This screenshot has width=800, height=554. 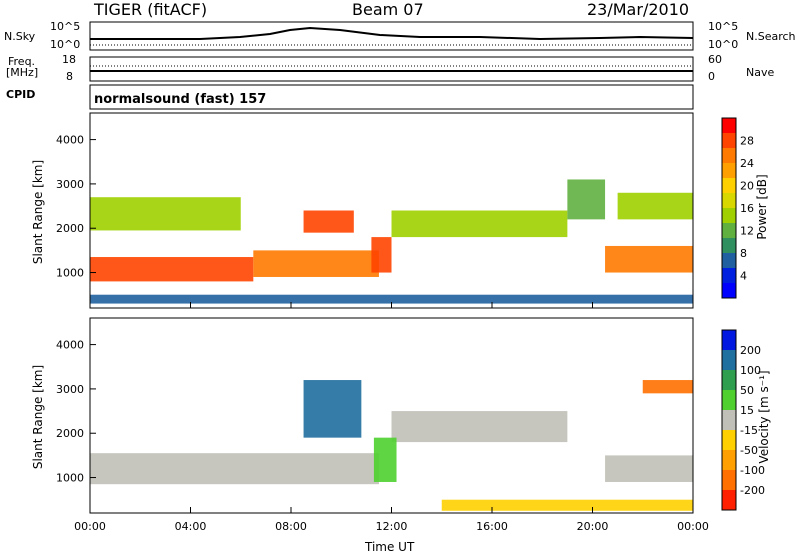 What do you see at coordinates (388, 9) in the screenshot?
I see `beam-title: Beam 07` at bounding box center [388, 9].